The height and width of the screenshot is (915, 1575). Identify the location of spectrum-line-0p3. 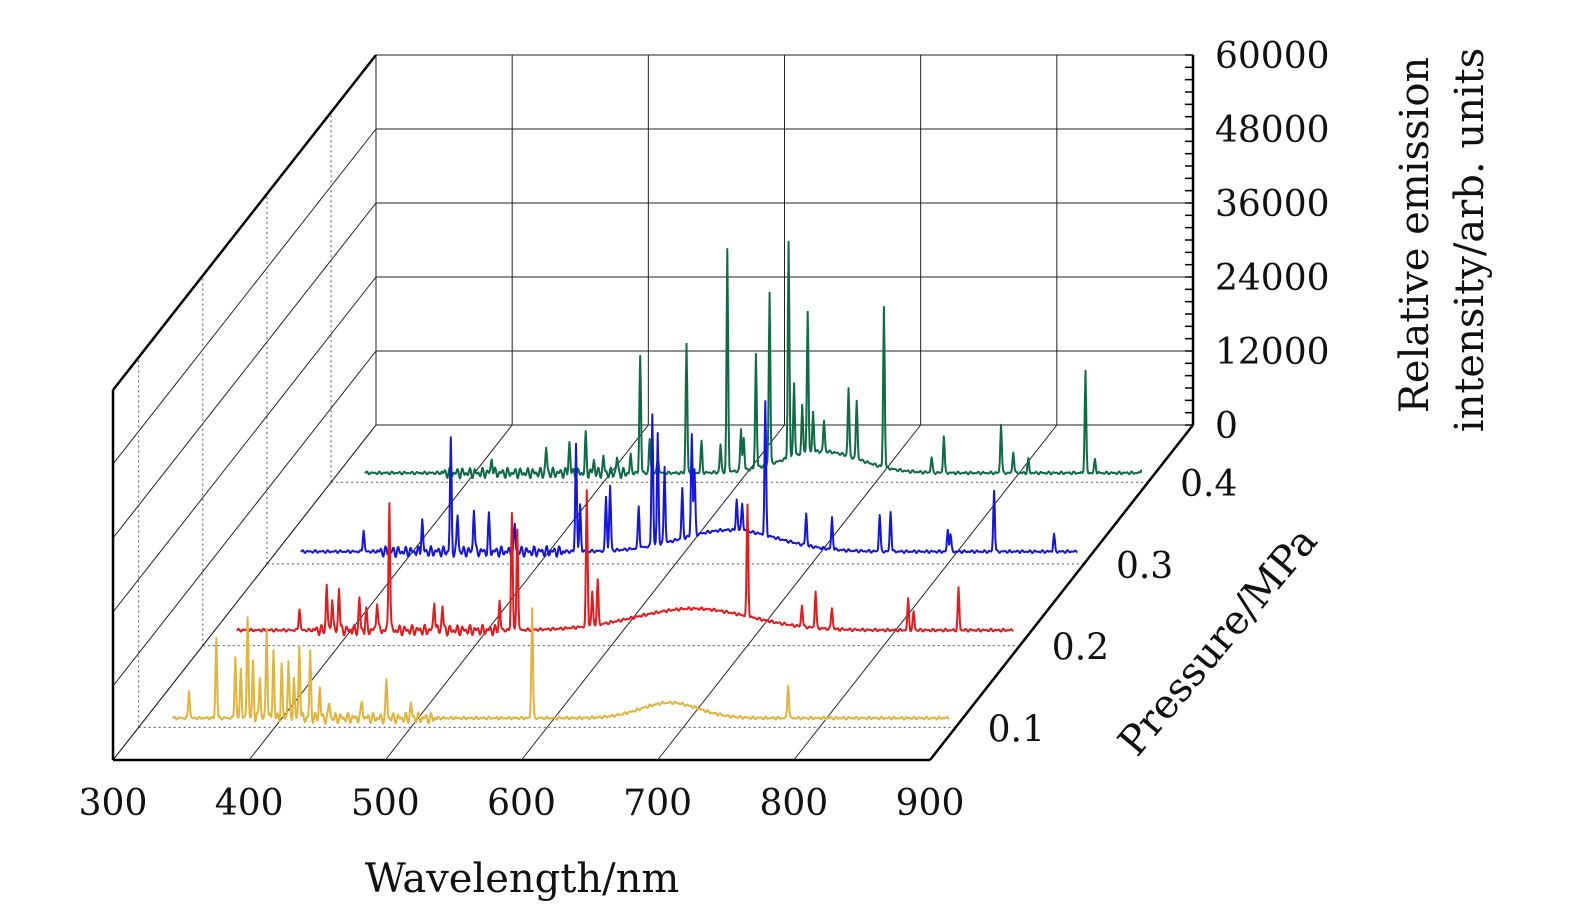
(689, 479).